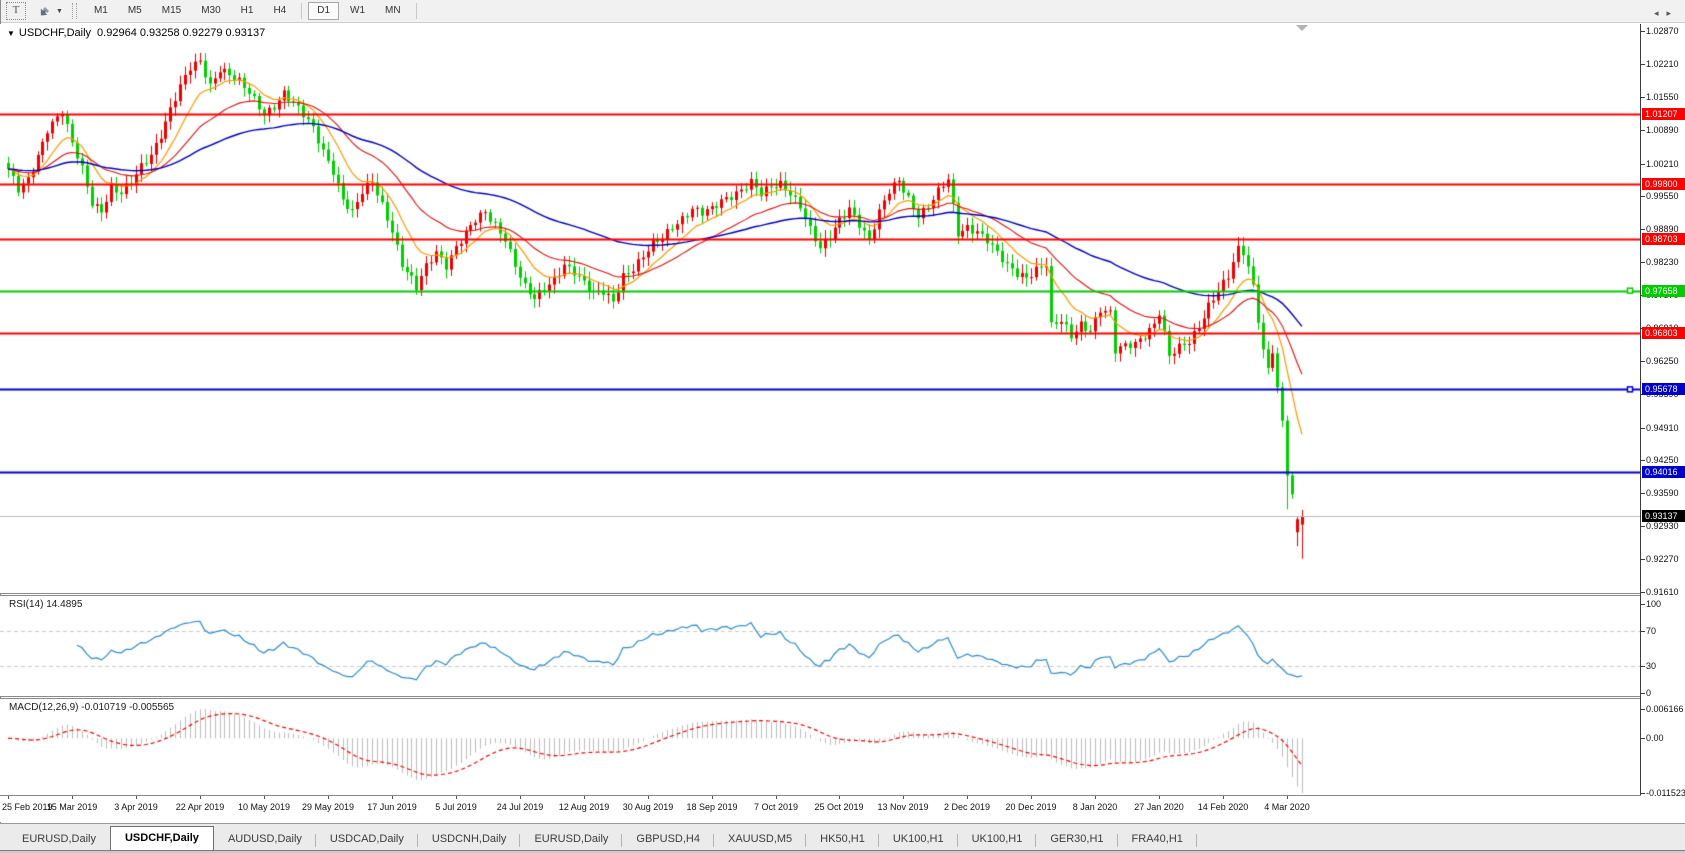  Describe the element at coordinates (134, 10) in the screenshot. I see `timeframe-button-M5: M5` at that location.